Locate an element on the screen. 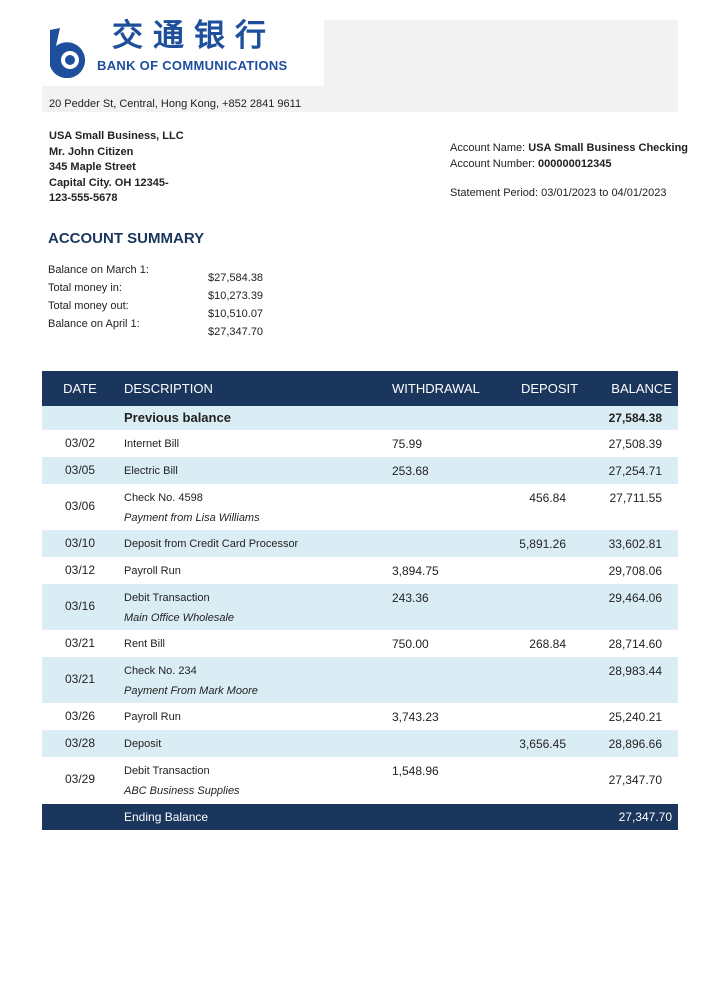 This screenshot has width=720, height=1000. row-withdrawal: 243.36 is located at coordinates (410, 598).